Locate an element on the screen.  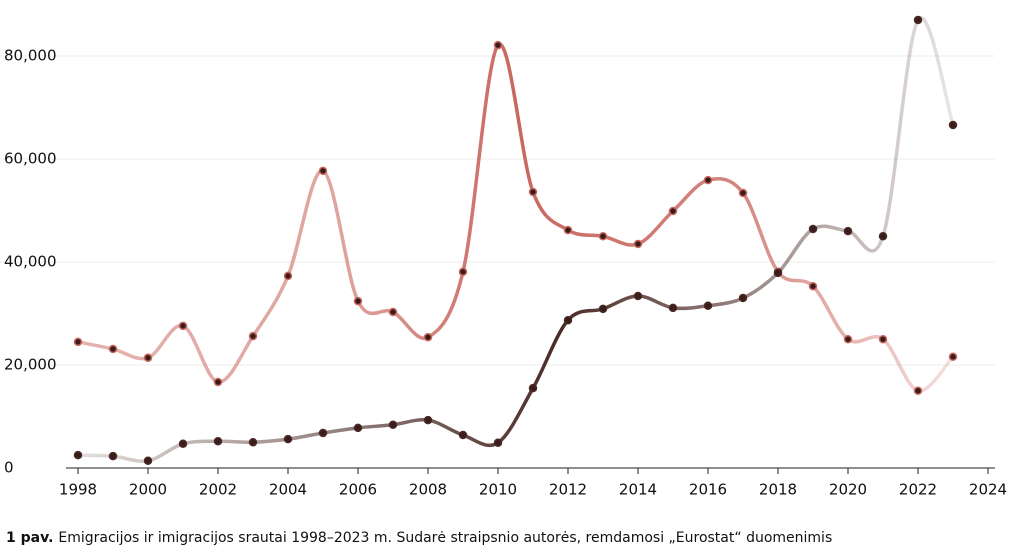
x-tick-label: 2012 is located at coordinates (568, 490).